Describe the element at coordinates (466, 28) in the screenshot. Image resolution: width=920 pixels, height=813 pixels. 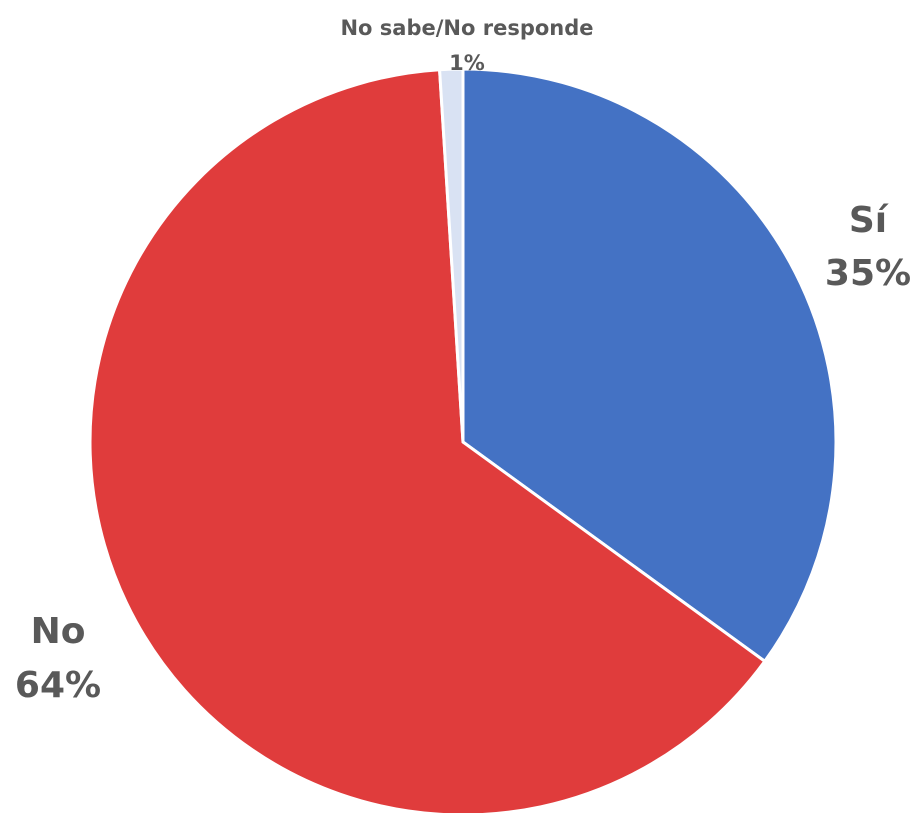
I see `slice-label-nsnr-category: No sabe/No responde` at that location.